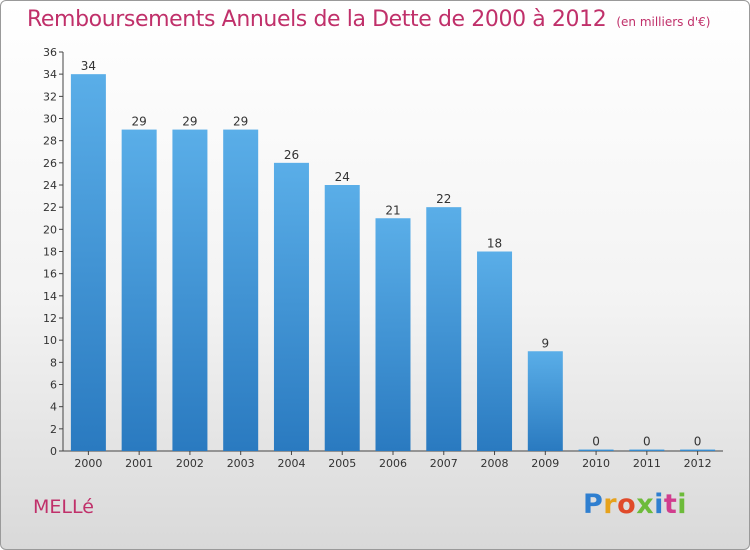 The width and height of the screenshot is (750, 550). I want to click on bar-2005, so click(342, 318).